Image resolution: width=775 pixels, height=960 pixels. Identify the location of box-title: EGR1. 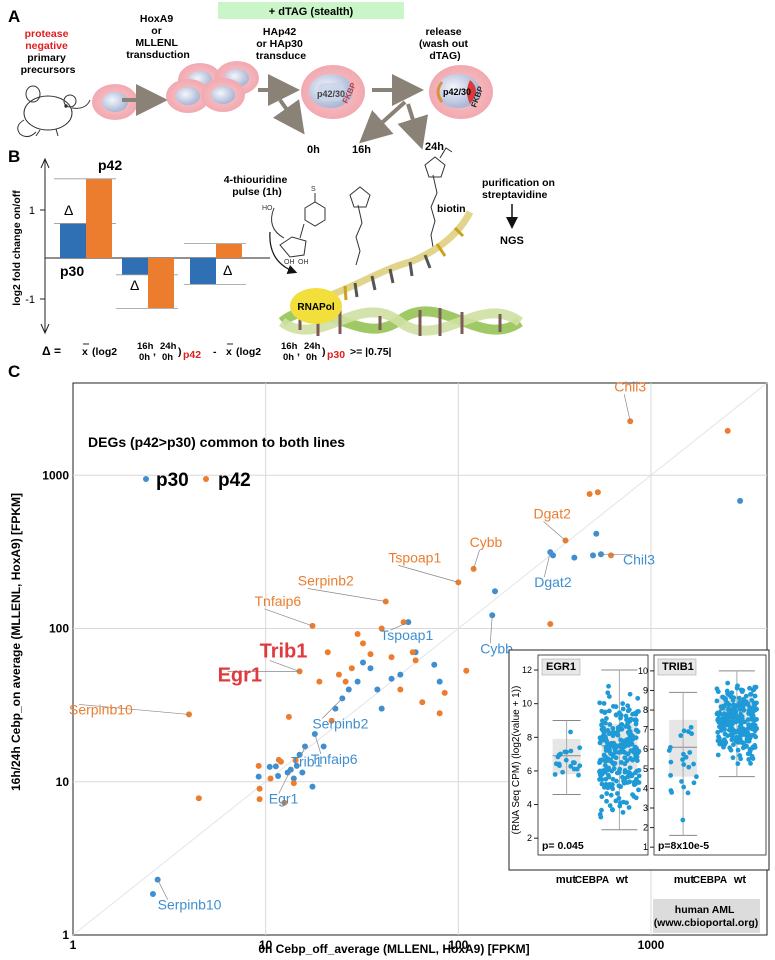
(561, 667).